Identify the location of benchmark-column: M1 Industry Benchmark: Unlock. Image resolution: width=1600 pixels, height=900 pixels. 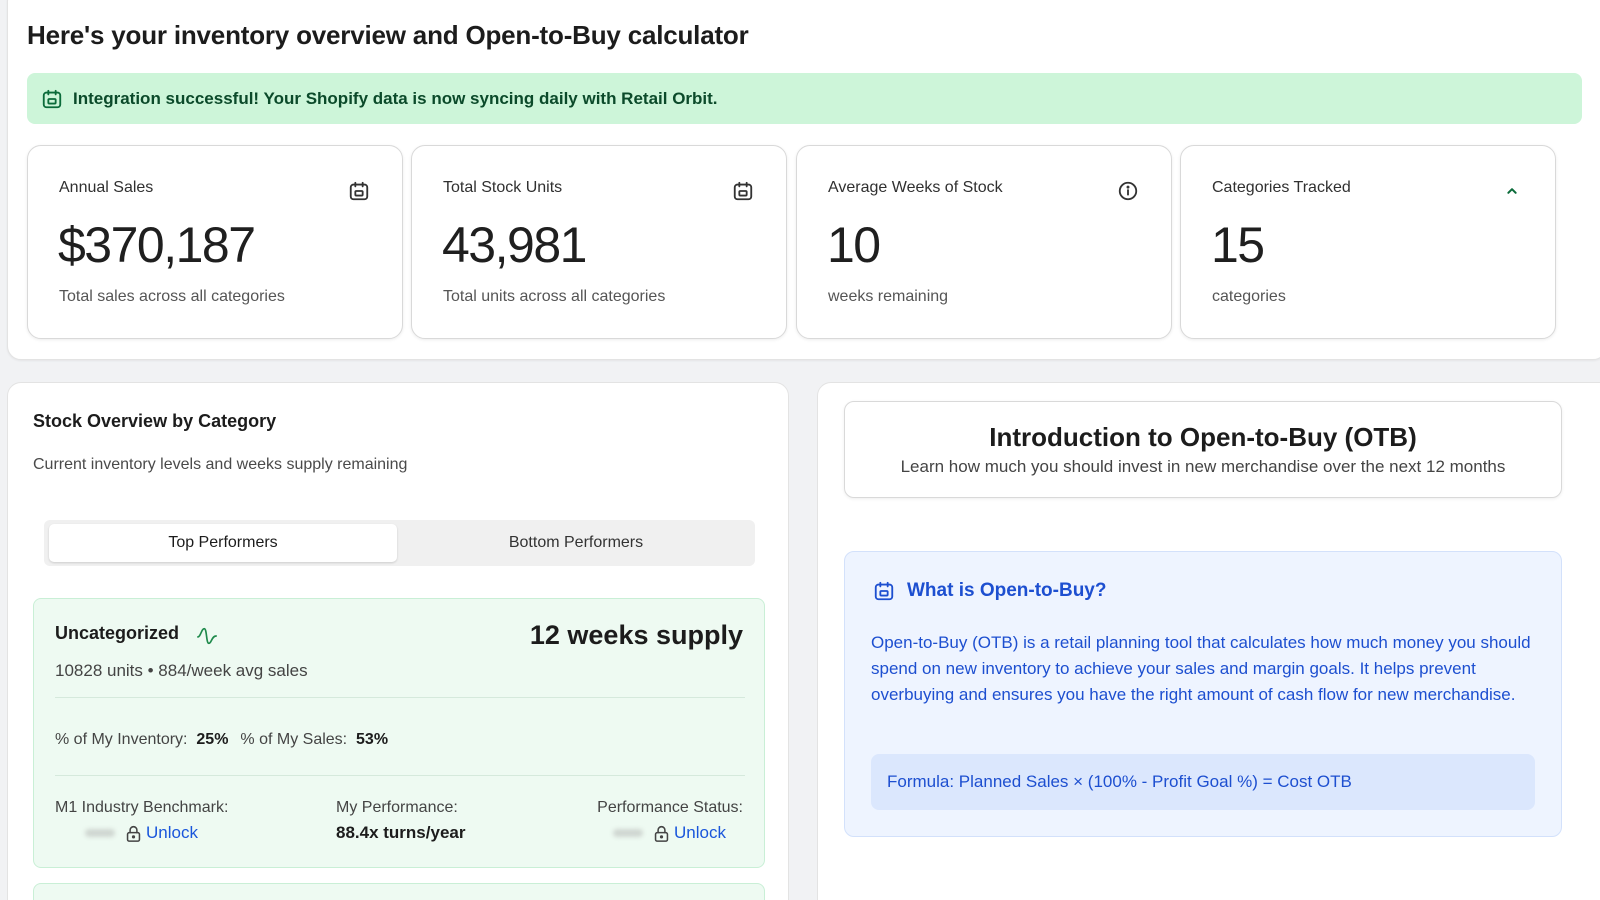
(141, 821).